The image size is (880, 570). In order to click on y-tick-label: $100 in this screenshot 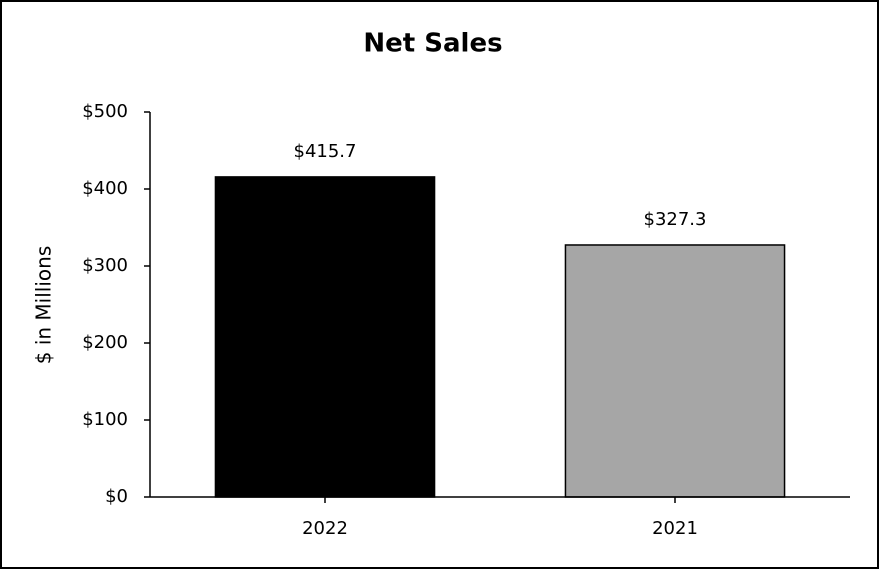, I will do `click(105, 419)`.